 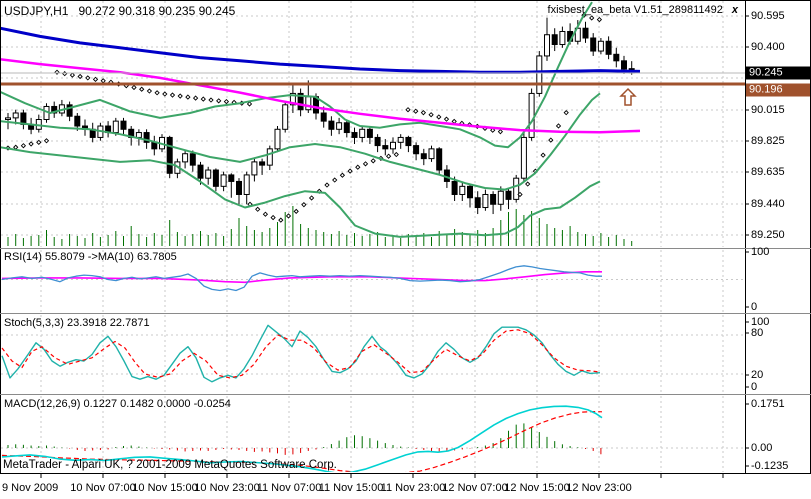 I want to click on time-axis-label: 12 Nov 23:00, so click(x=599, y=488).